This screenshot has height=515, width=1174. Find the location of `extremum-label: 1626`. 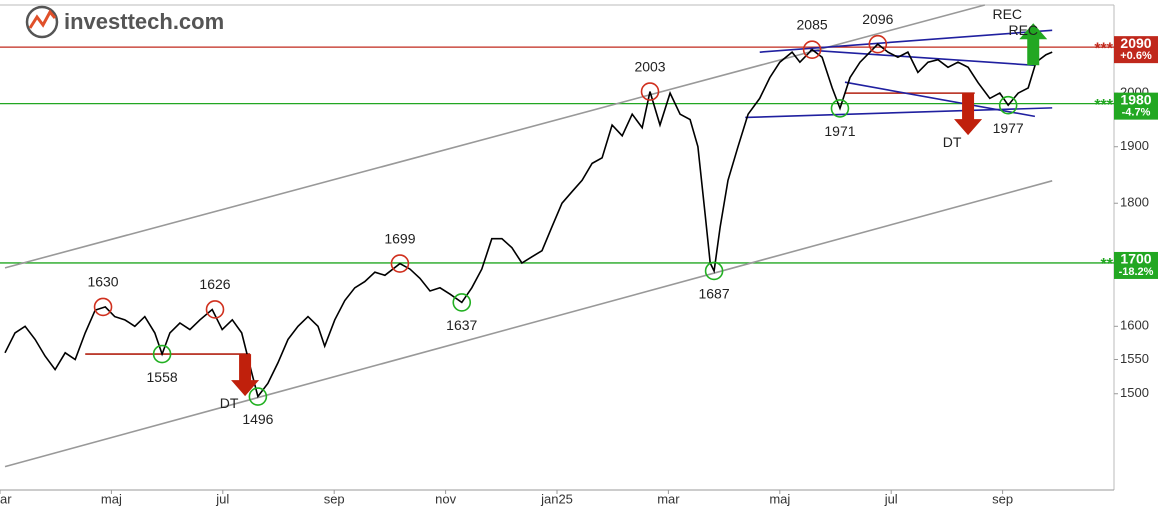

extremum-label: 1626 is located at coordinates (214, 284).